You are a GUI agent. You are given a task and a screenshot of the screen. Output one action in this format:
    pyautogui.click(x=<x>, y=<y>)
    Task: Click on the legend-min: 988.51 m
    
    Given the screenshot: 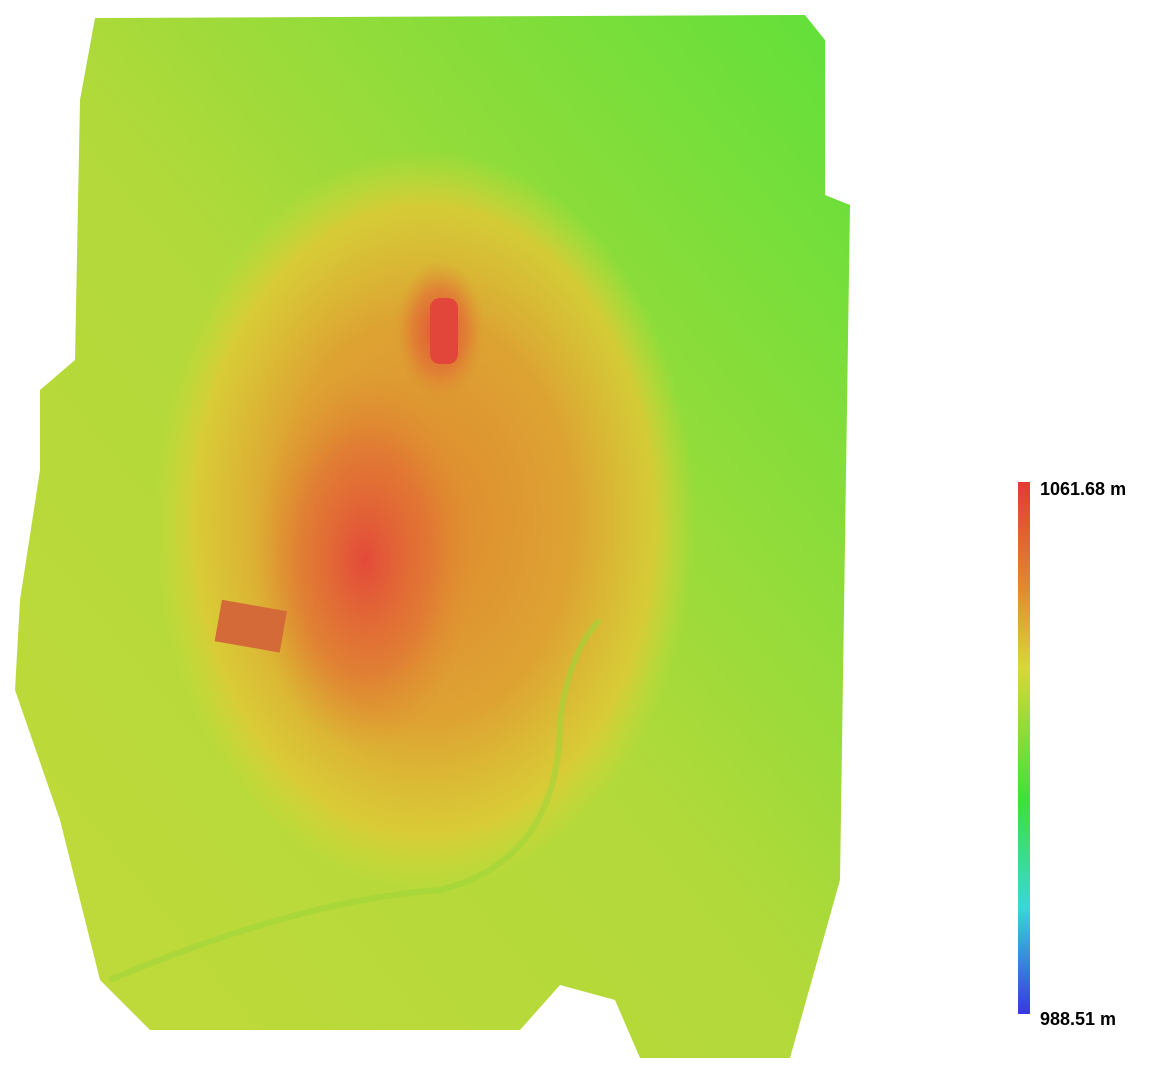 What is the action you would take?
    pyautogui.click(x=1078, y=1019)
    